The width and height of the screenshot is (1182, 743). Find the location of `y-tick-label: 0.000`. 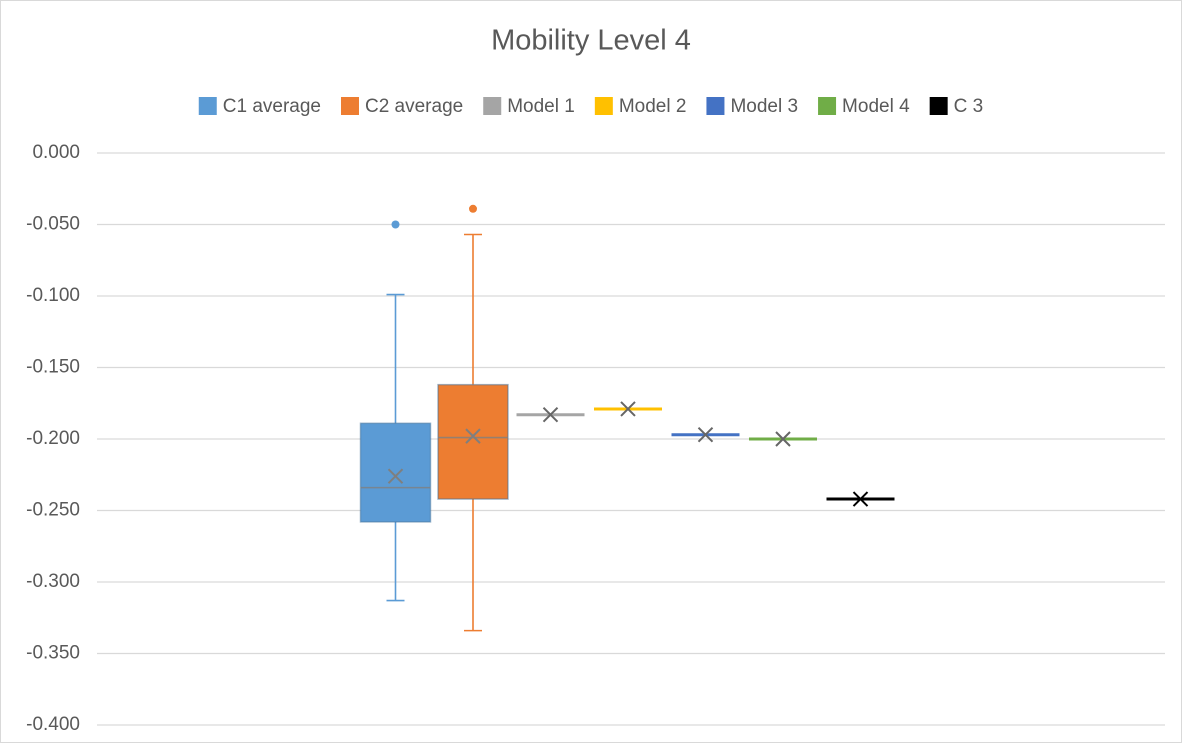

y-tick-label: 0.000 is located at coordinates (56, 152).